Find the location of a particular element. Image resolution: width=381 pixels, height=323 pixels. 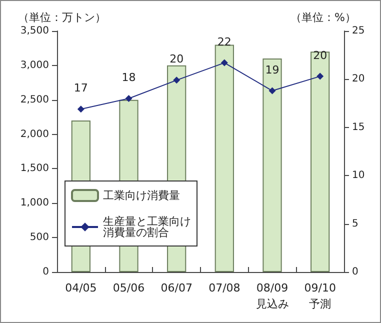

x-tick-label: 07/08 is located at coordinates (224, 288).